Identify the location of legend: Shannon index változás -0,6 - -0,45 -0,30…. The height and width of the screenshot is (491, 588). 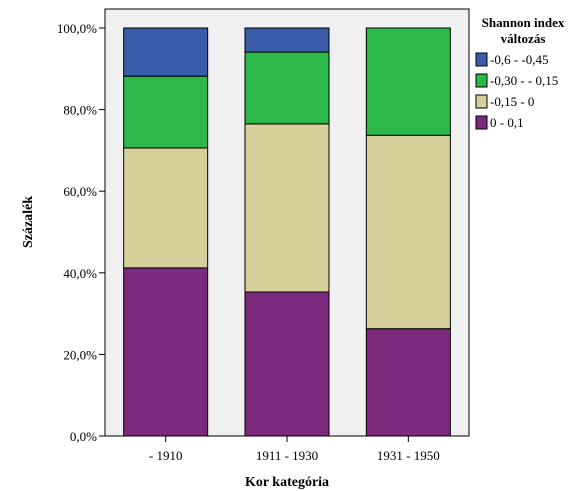
(520, 72).